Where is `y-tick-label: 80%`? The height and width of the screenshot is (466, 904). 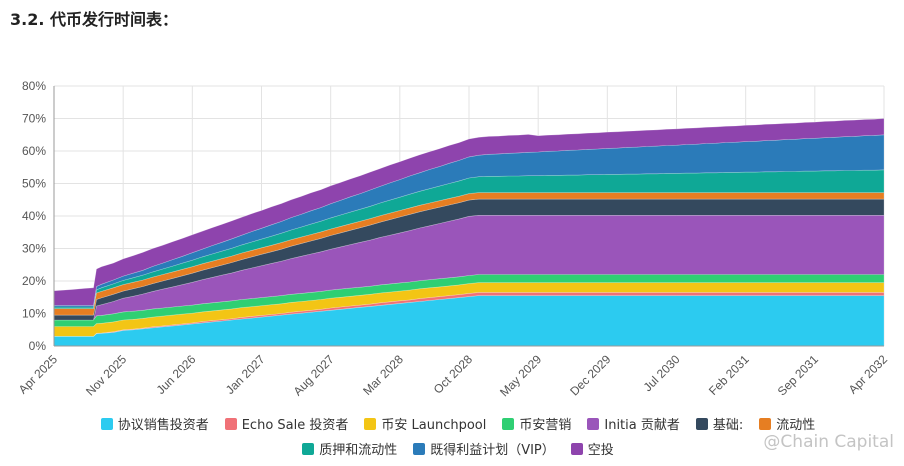 y-tick-label: 80% is located at coordinates (34, 86).